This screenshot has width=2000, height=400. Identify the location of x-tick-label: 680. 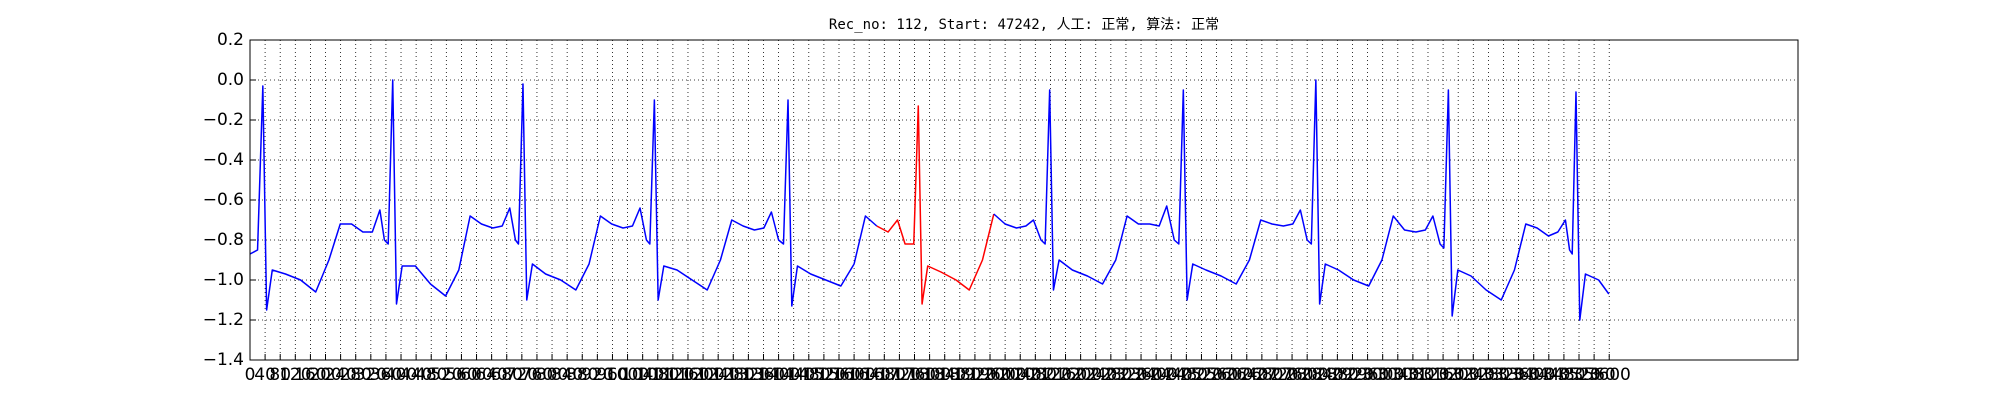
(507, 375).